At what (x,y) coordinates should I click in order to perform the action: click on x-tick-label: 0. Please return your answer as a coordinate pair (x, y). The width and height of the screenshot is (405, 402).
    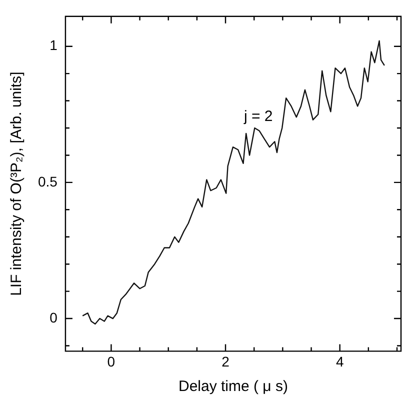
    Looking at the image, I should click on (111, 361).